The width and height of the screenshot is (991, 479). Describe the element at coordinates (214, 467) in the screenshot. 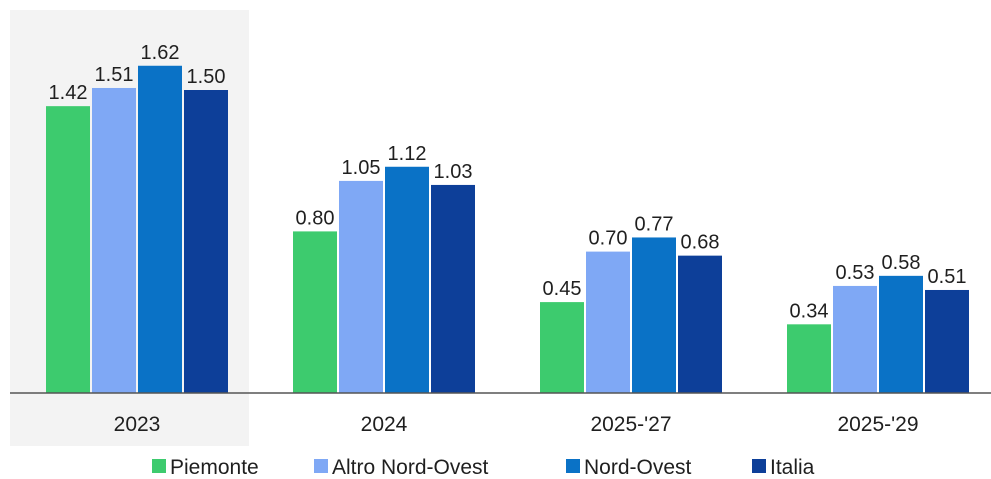

I see `legend-label-piemonte: Piemonte` at that location.